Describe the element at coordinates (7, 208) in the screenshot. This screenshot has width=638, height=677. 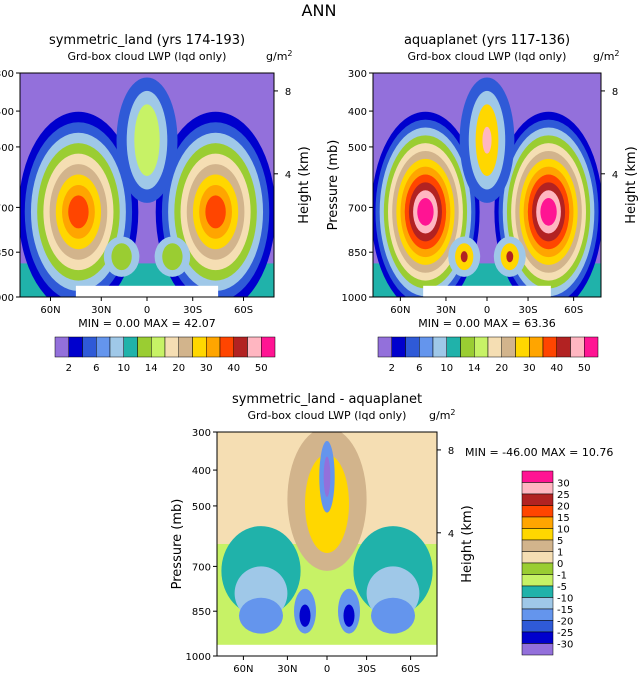
I see `y-tick-label: 700` at that location.